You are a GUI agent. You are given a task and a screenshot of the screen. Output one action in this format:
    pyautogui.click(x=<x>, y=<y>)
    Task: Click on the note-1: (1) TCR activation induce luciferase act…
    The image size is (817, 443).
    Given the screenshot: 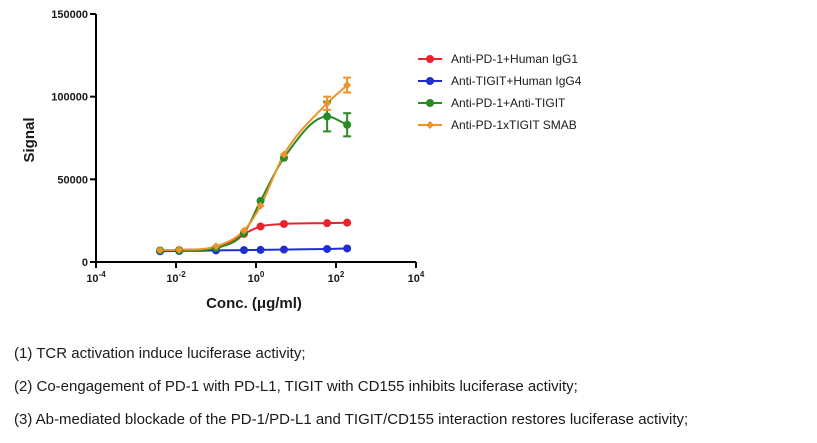 What is the action you would take?
    pyautogui.click(x=160, y=353)
    